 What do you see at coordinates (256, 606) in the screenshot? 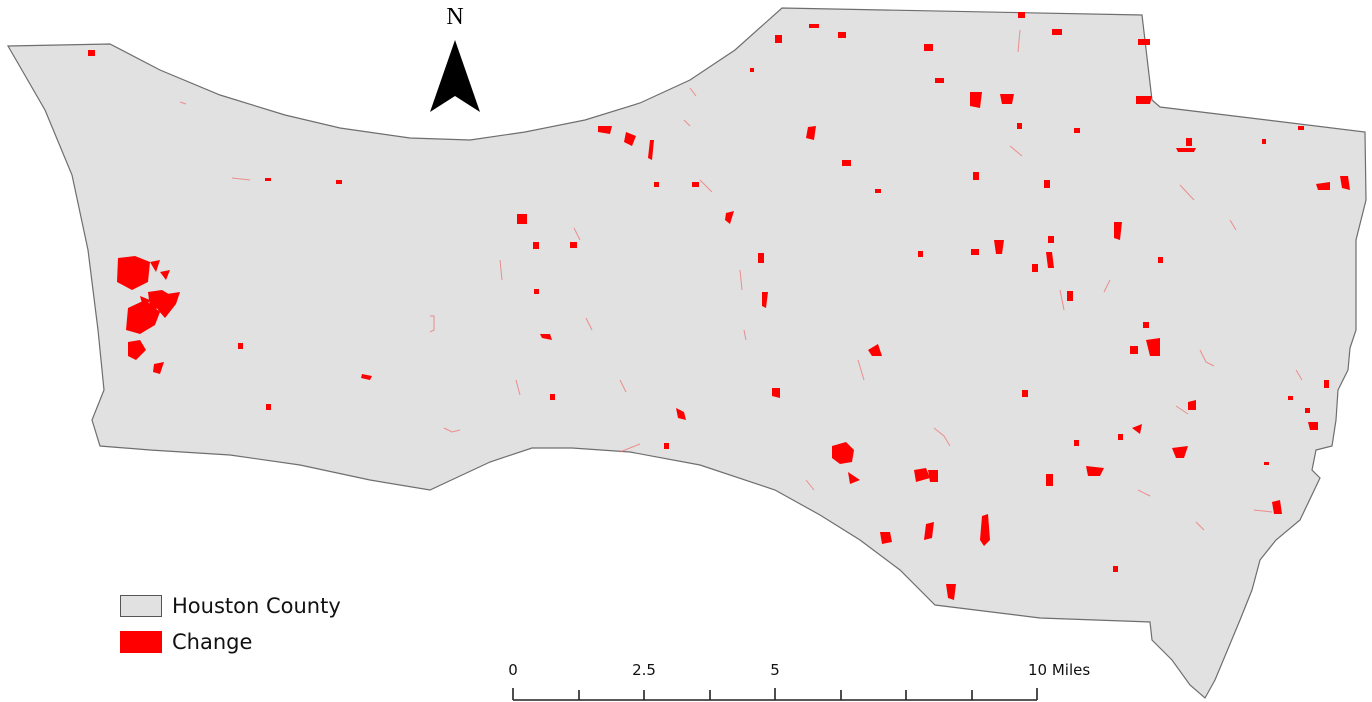
I see `legend-label: Houston County` at bounding box center [256, 606].